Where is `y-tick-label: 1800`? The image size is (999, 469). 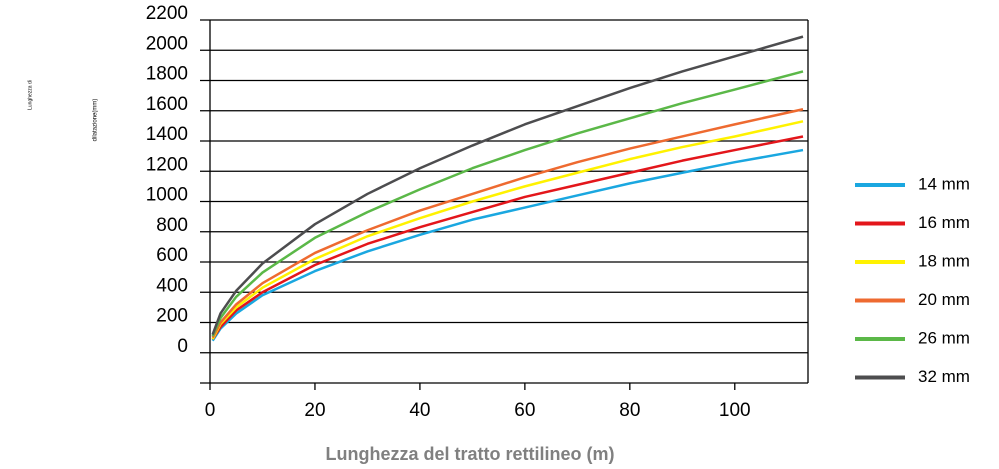 y-tick-label: 1800 is located at coordinates (167, 74).